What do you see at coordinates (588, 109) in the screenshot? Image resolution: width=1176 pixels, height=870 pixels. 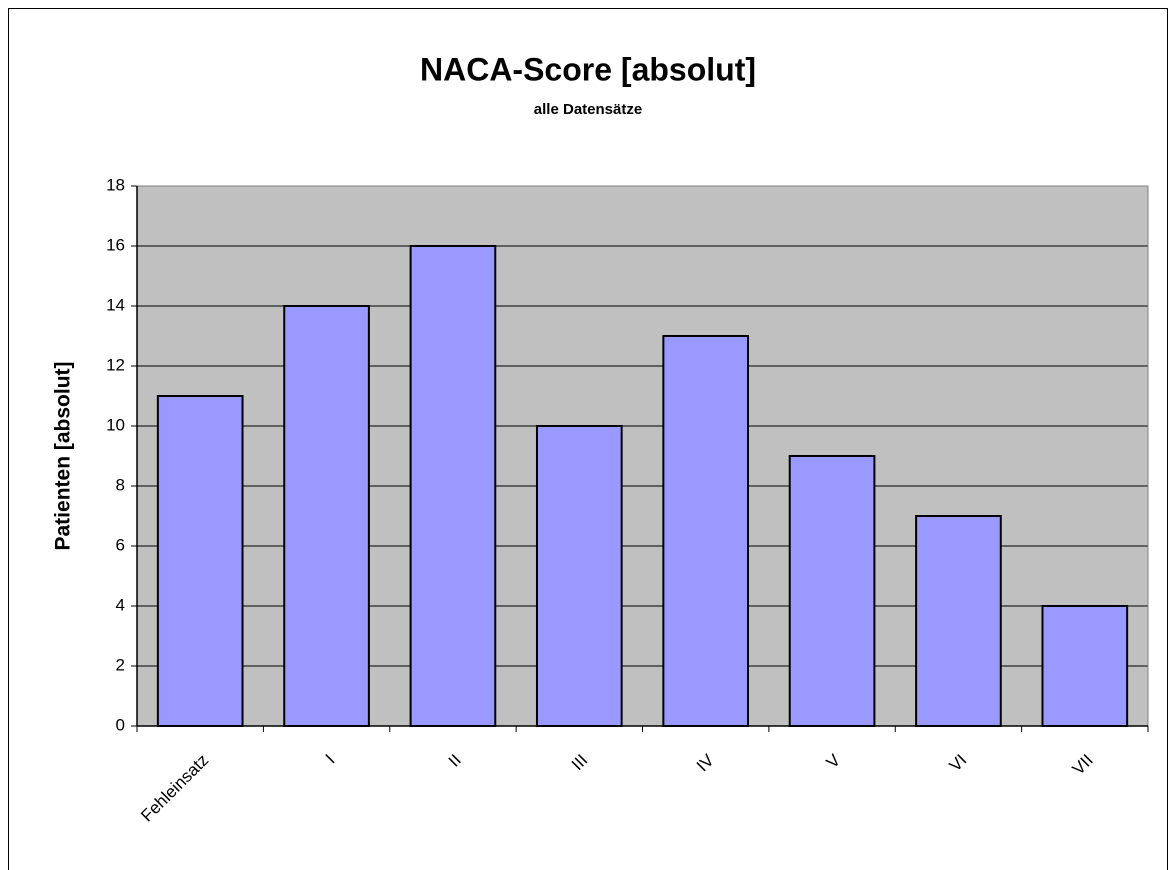 I see `chart-subtitle: alle Datensätze` at bounding box center [588, 109].